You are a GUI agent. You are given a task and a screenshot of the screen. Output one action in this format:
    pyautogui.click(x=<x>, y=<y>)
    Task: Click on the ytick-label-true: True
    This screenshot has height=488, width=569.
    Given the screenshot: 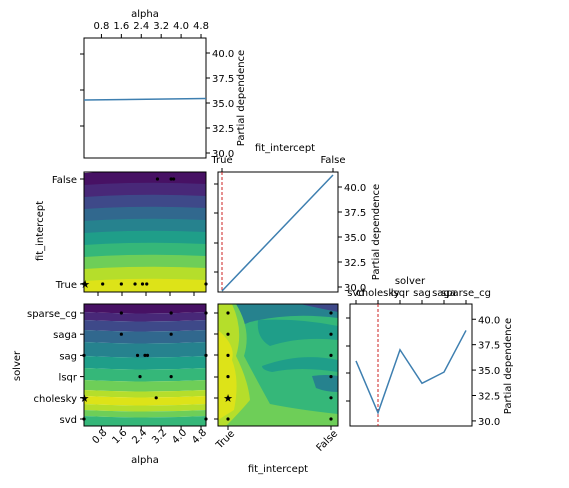 What is the action you would take?
    pyautogui.click(x=66, y=285)
    